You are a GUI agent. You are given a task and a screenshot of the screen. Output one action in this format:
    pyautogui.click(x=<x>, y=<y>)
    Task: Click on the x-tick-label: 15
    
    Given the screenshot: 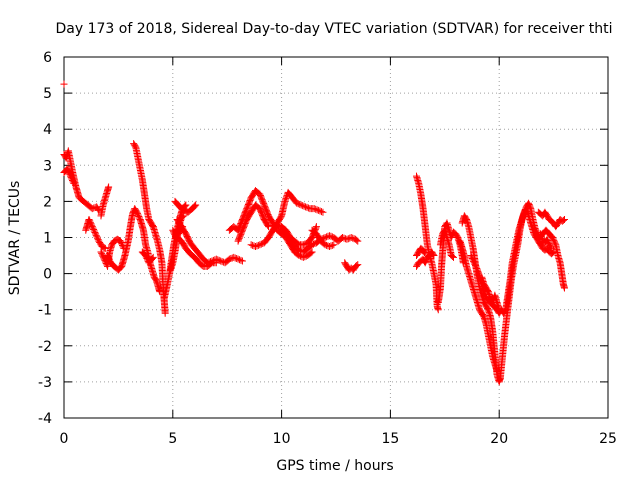 What is the action you would take?
    pyautogui.click(x=390, y=439)
    